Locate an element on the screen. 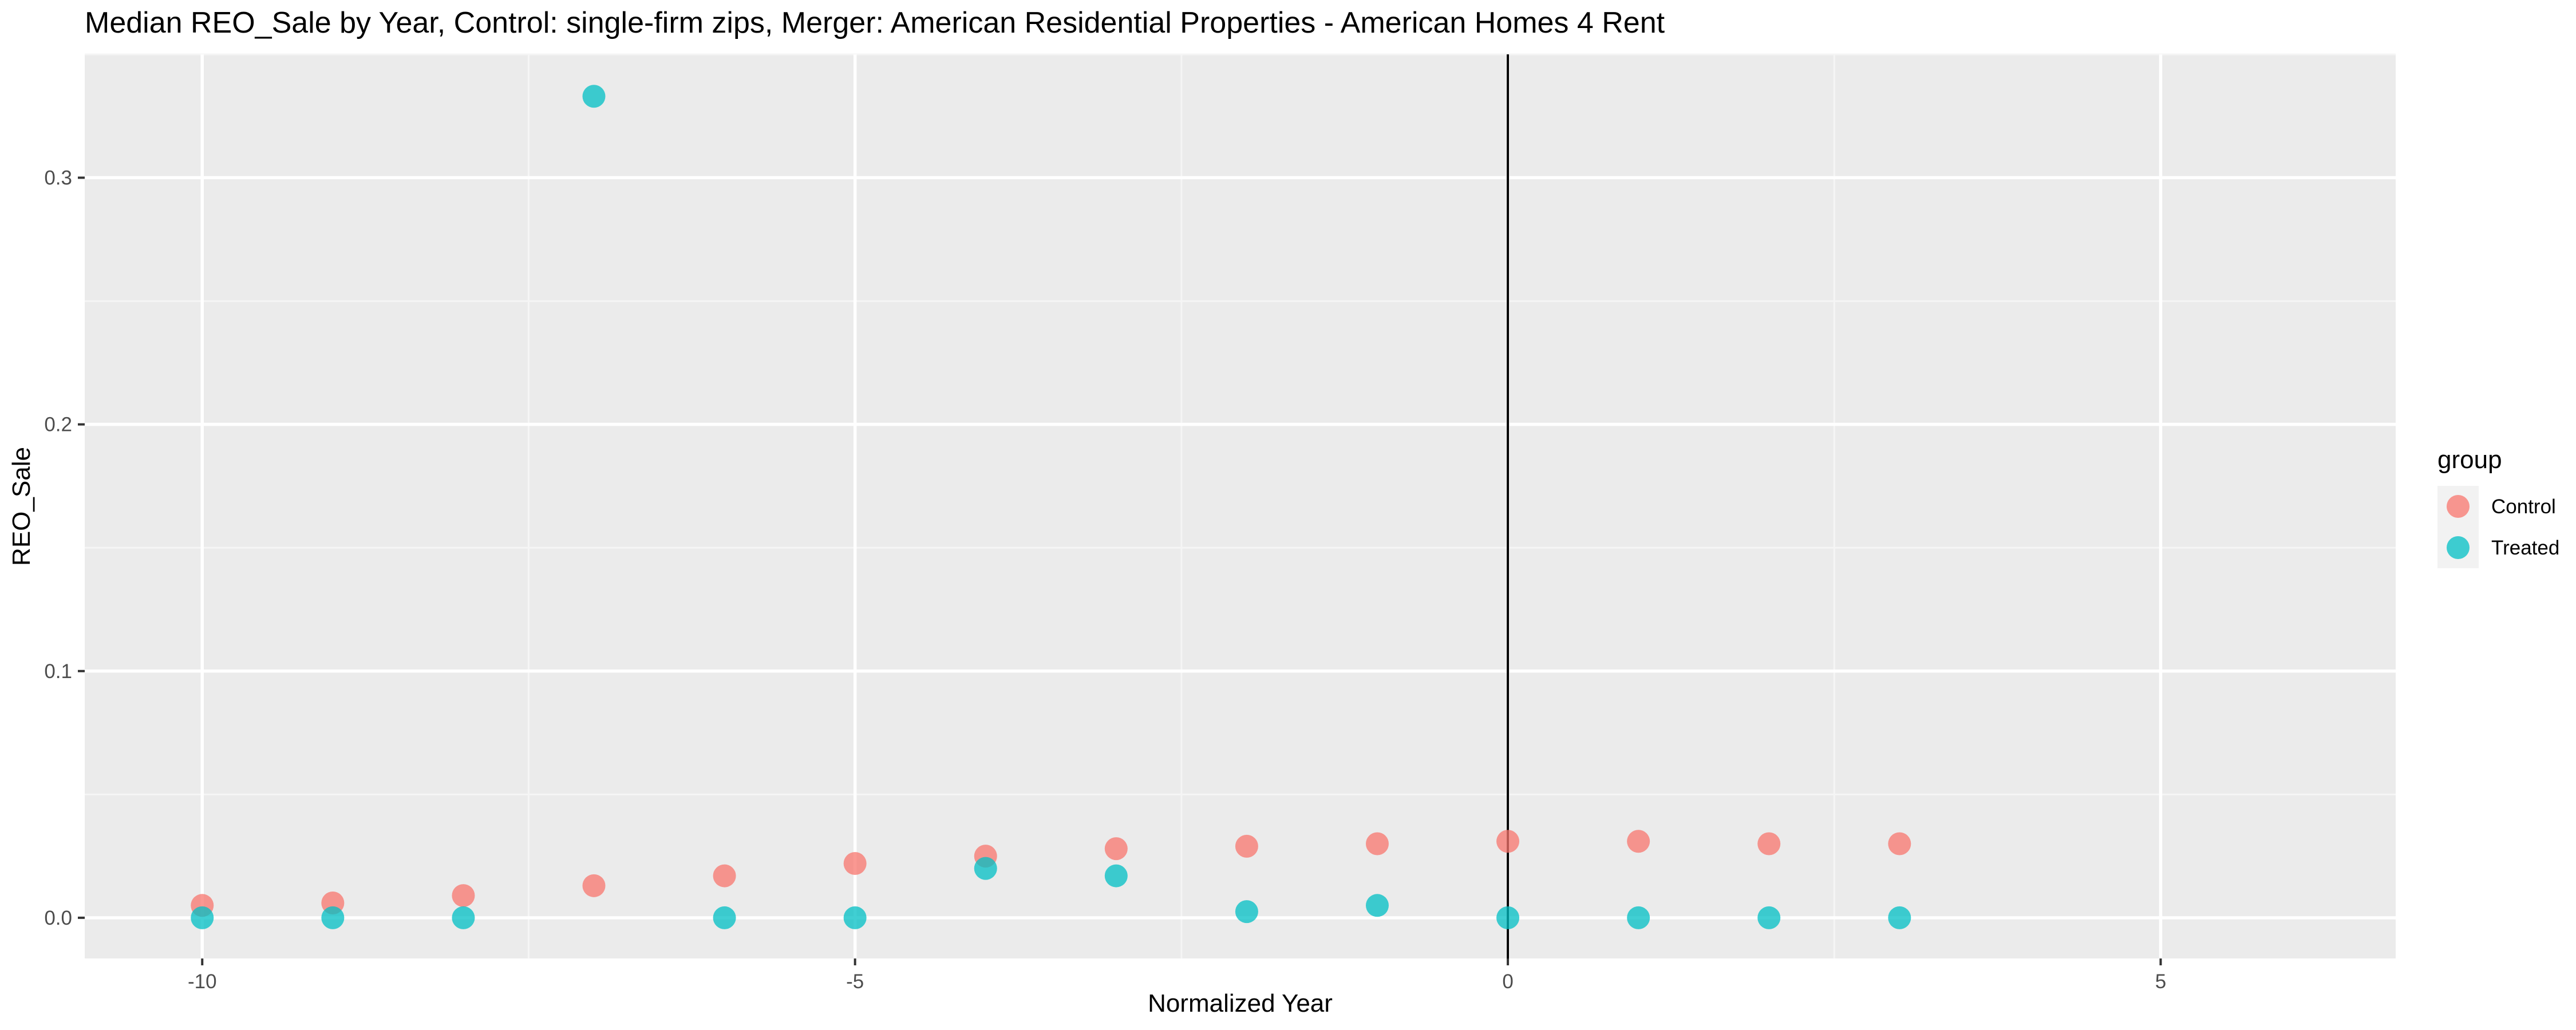  y-tick-label: 0.0 is located at coordinates (58, 918).